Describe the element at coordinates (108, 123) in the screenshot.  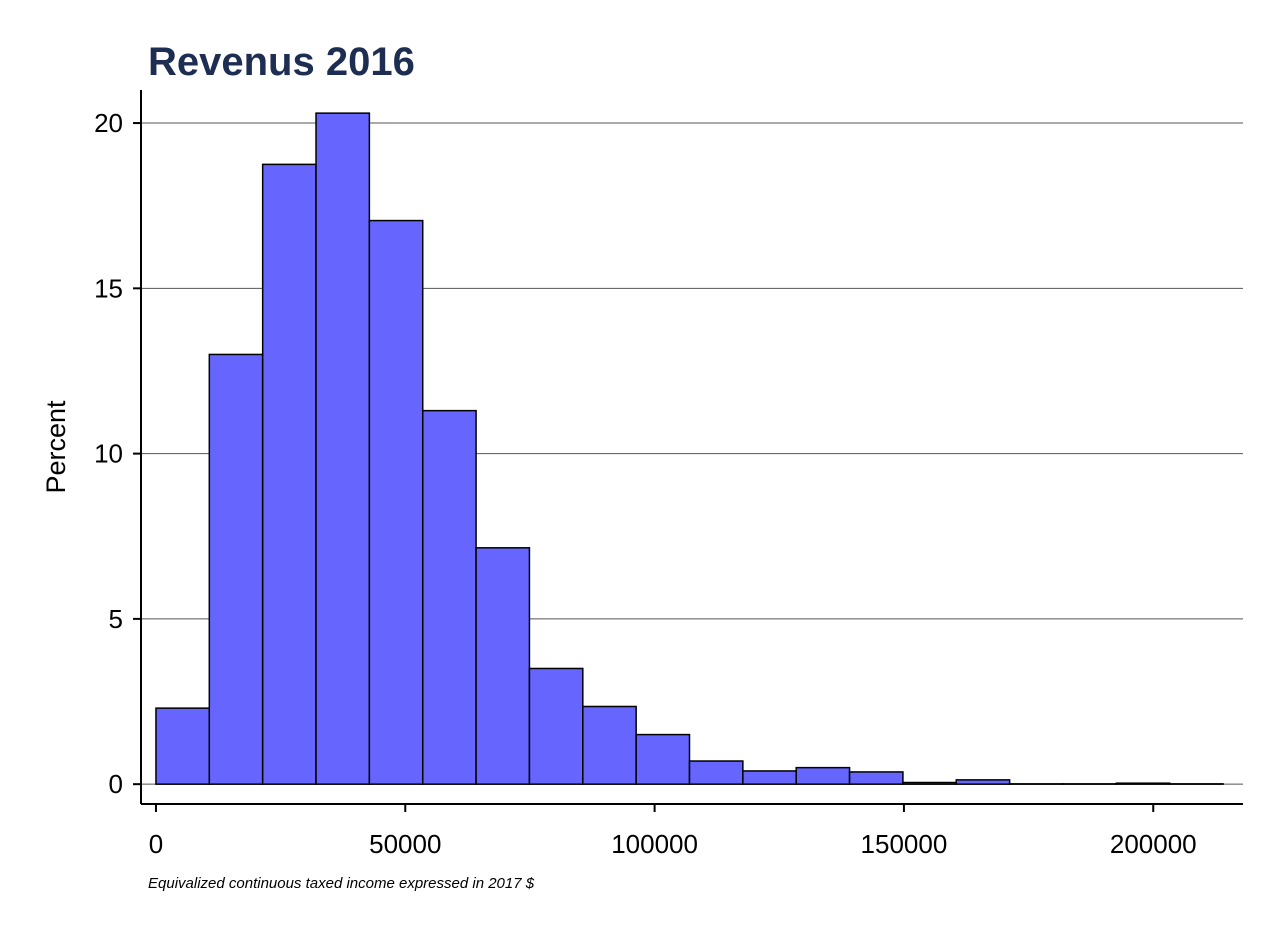
I see `y-tick-label-20: 20` at that location.